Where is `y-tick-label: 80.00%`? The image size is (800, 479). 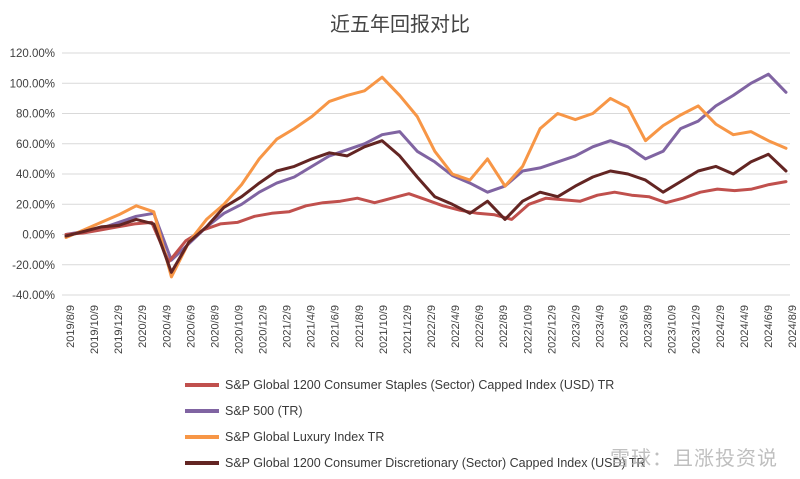
y-tick-label: 80.00% is located at coordinates (35, 115).